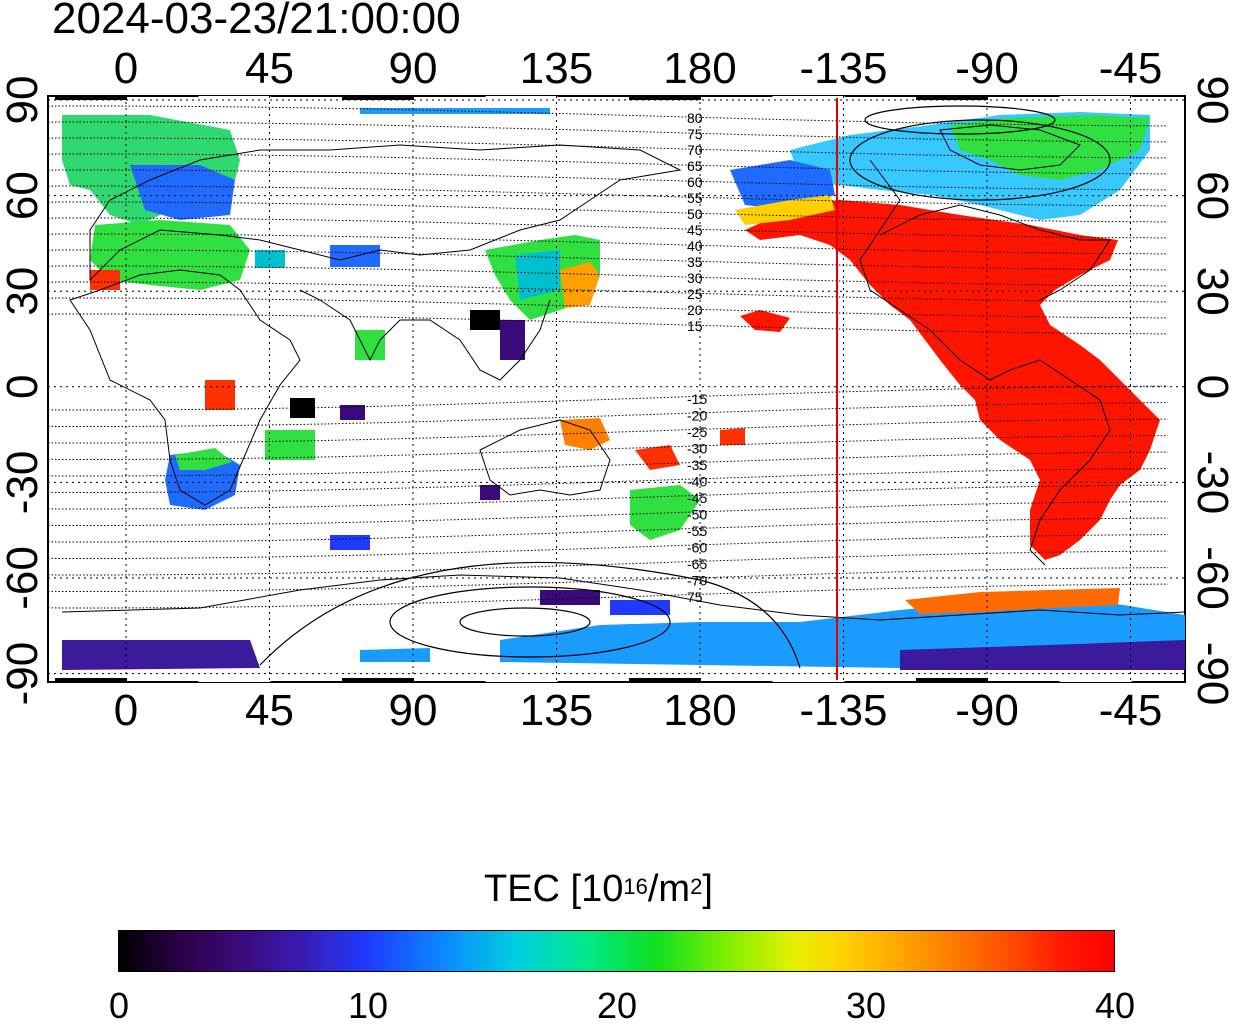 The width and height of the screenshot is (1235, 1026). I want to click on contour-label-north: 40, so click(695, 246).